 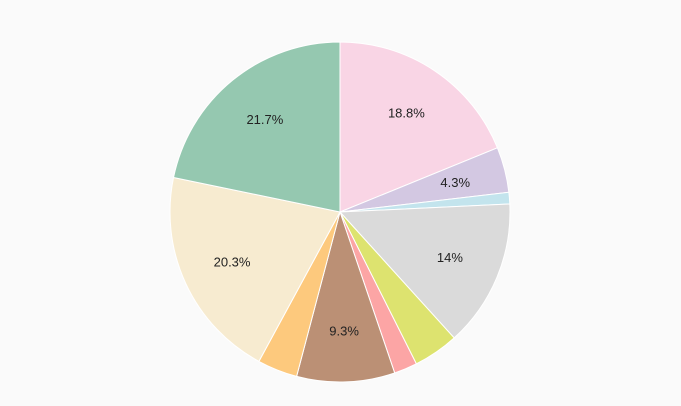 I want to click on pie-slice-label-8: 20.3%, so click(x=232, y=262).